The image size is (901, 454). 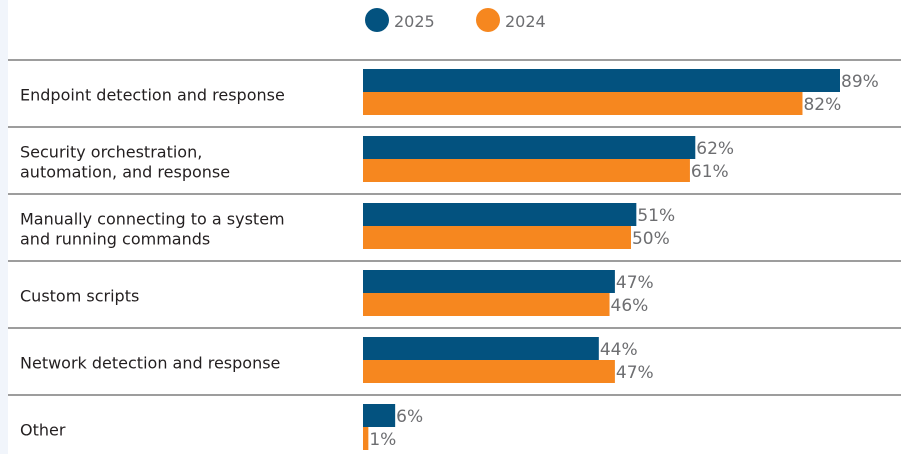 What do you see at coordinates (630, 306) in the screenshot?
I see `value-label-2024-custom-scripts: 46%` at bounding box center [630, 306].